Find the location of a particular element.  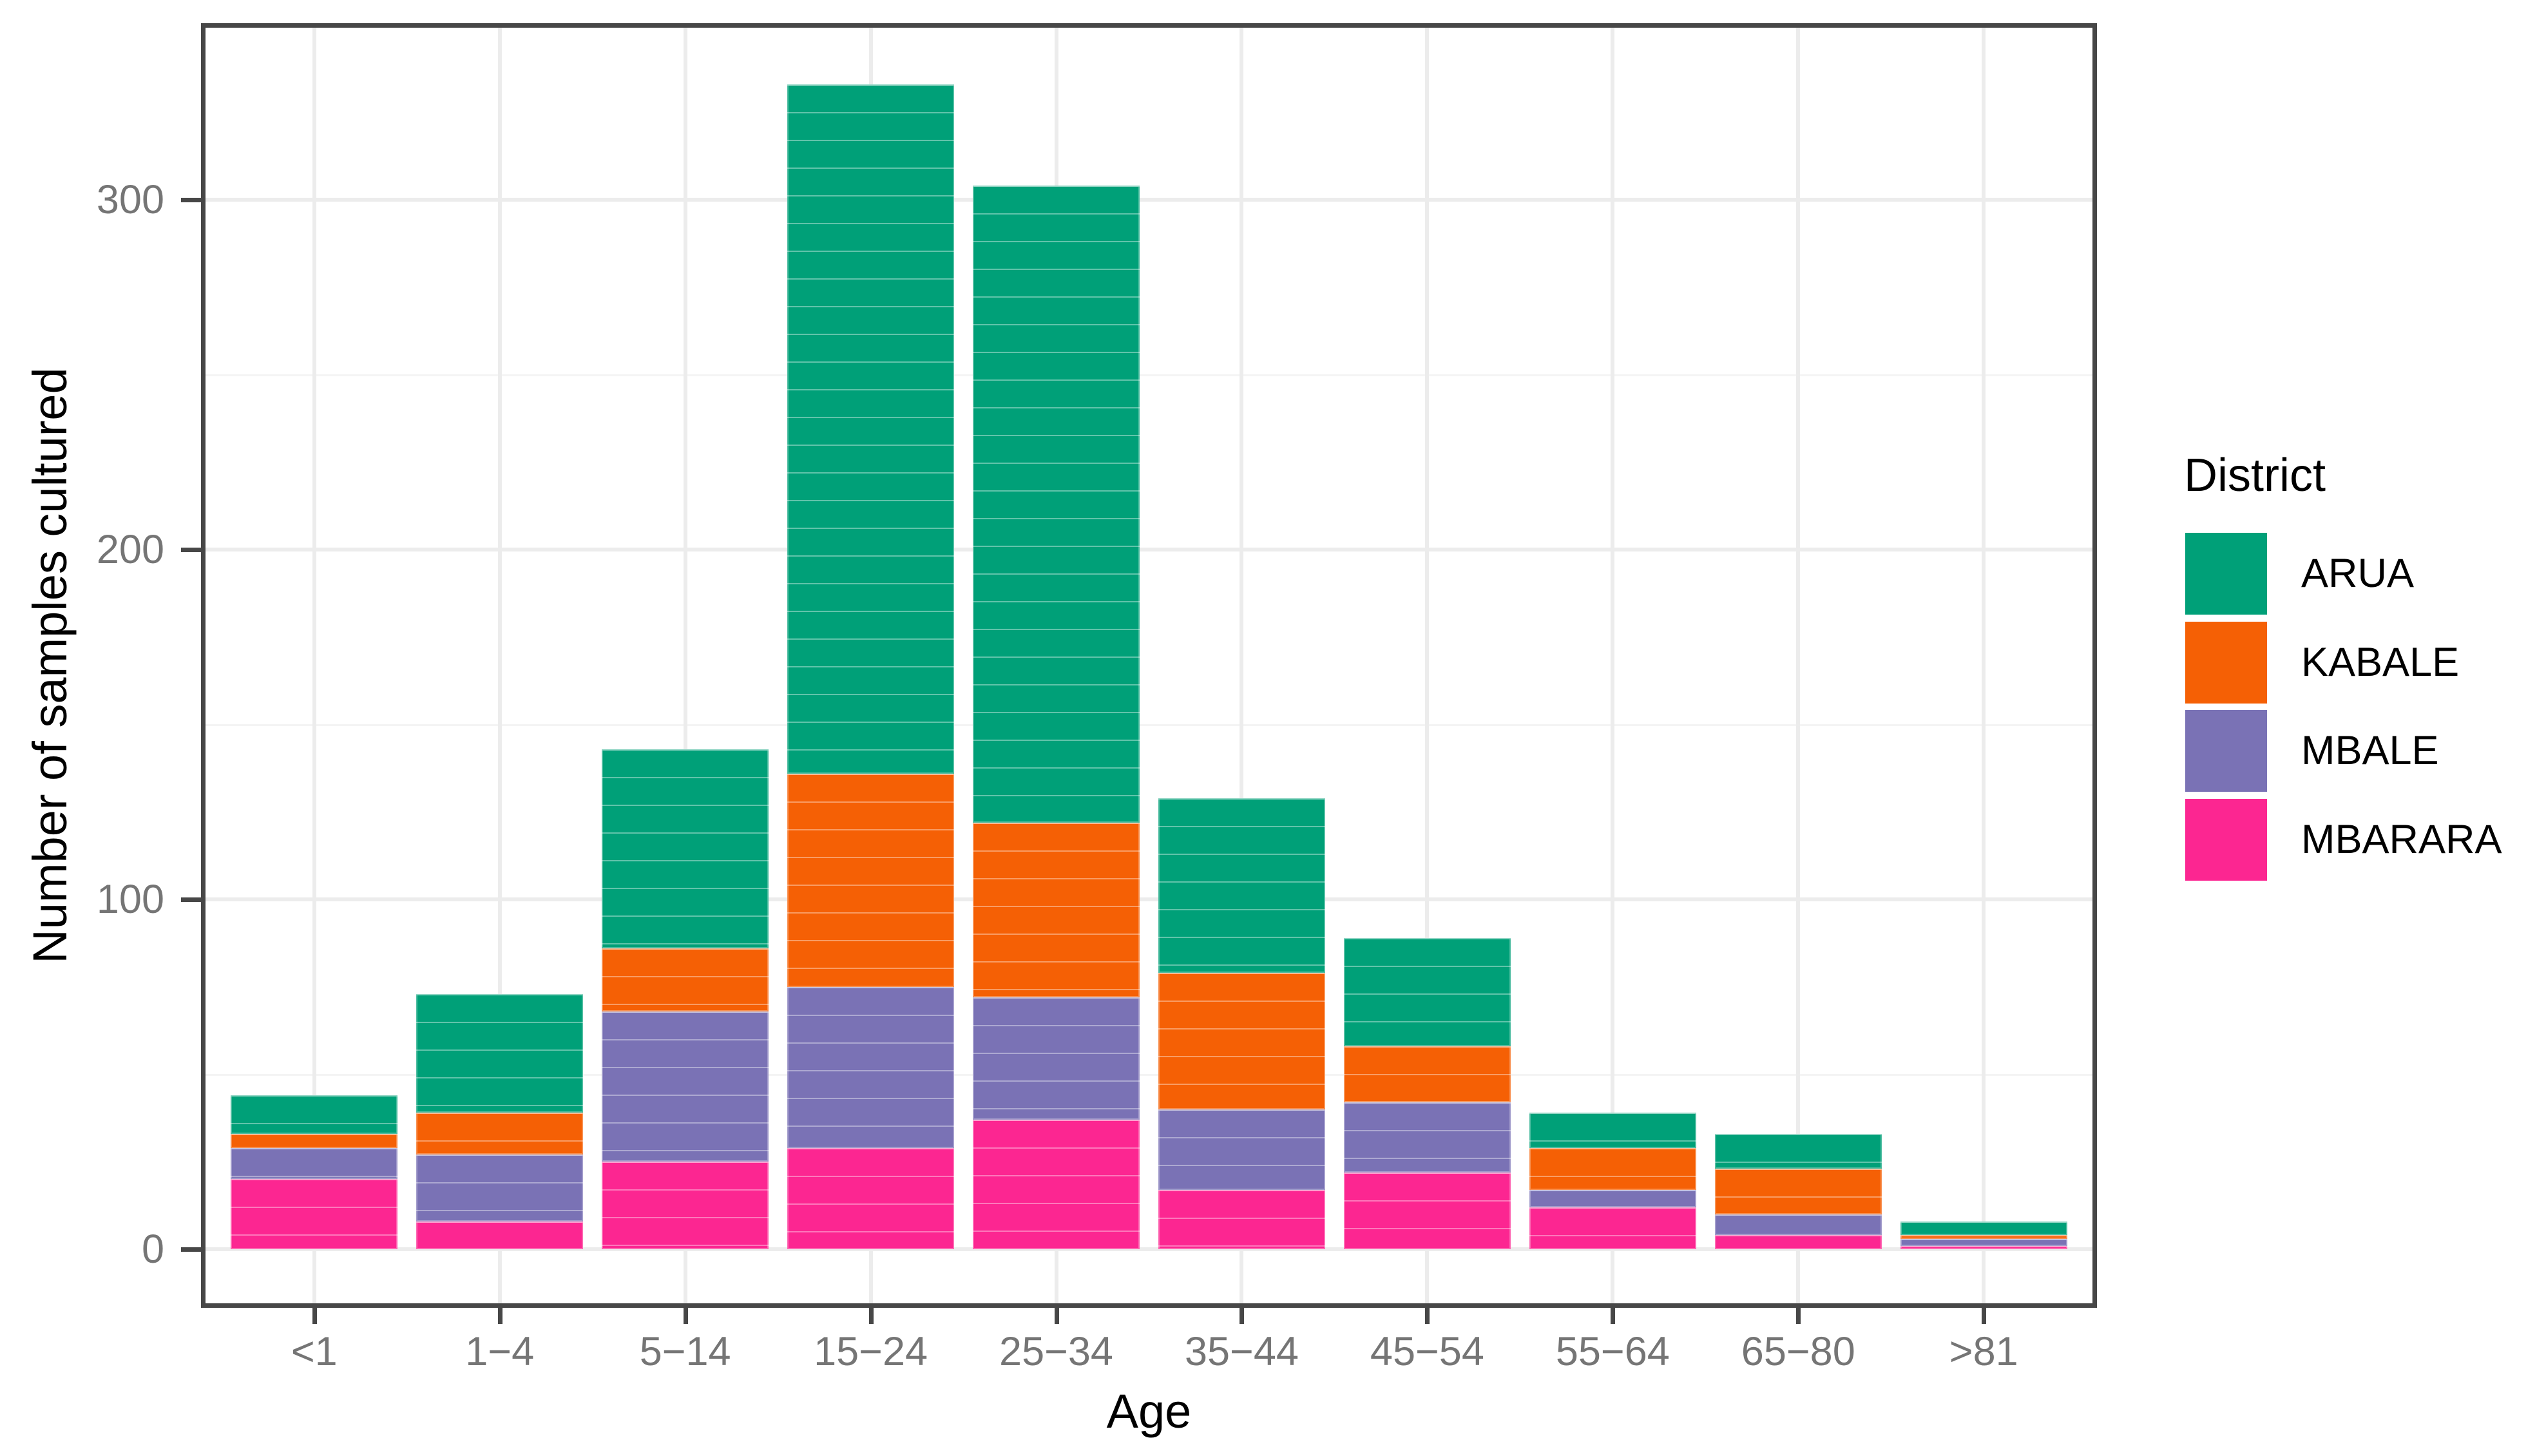

bar-segment-ARUA-25−34 is located at coordinates (1056, 505).